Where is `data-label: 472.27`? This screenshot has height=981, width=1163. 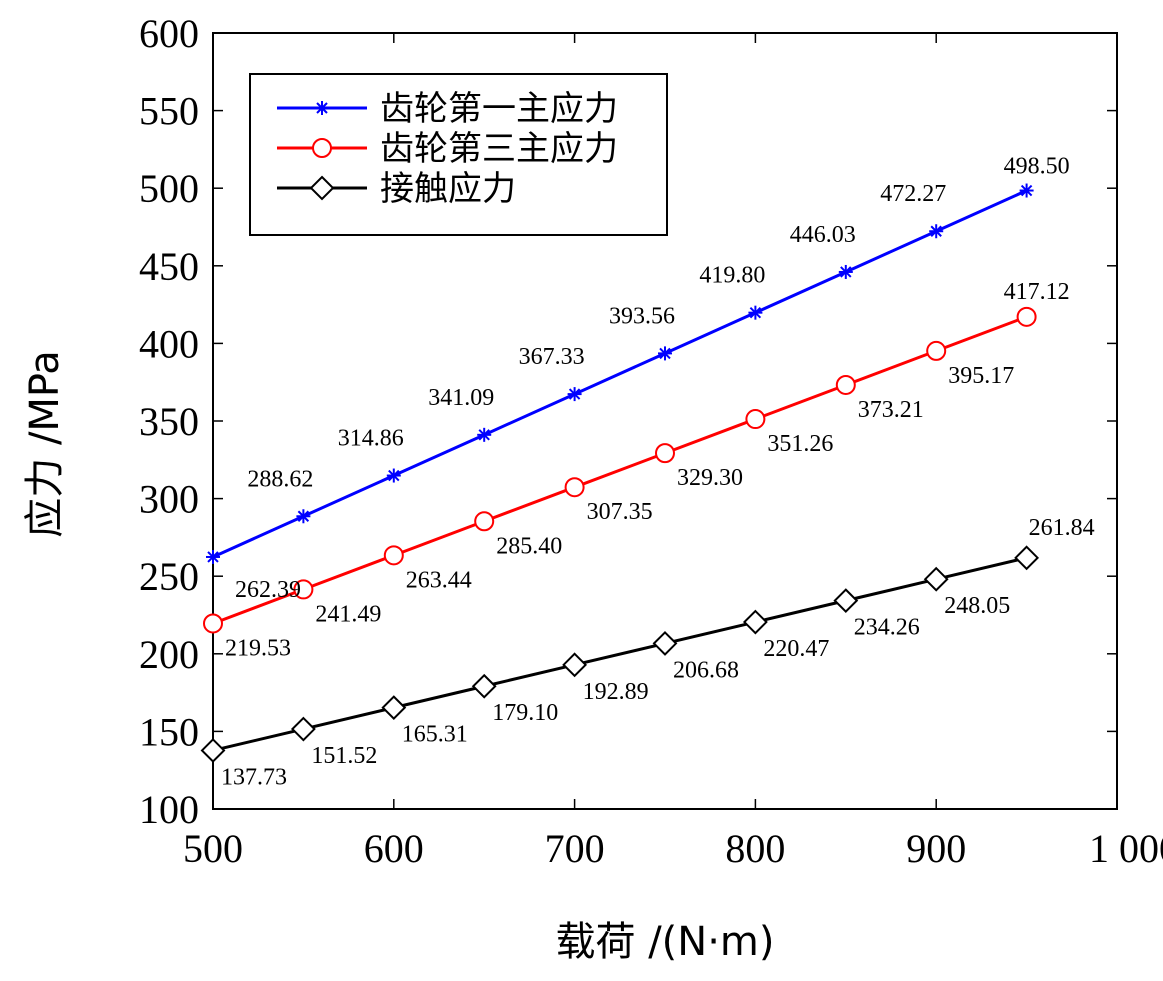 data-label: 472.27 is located at coordinates (913, 194).